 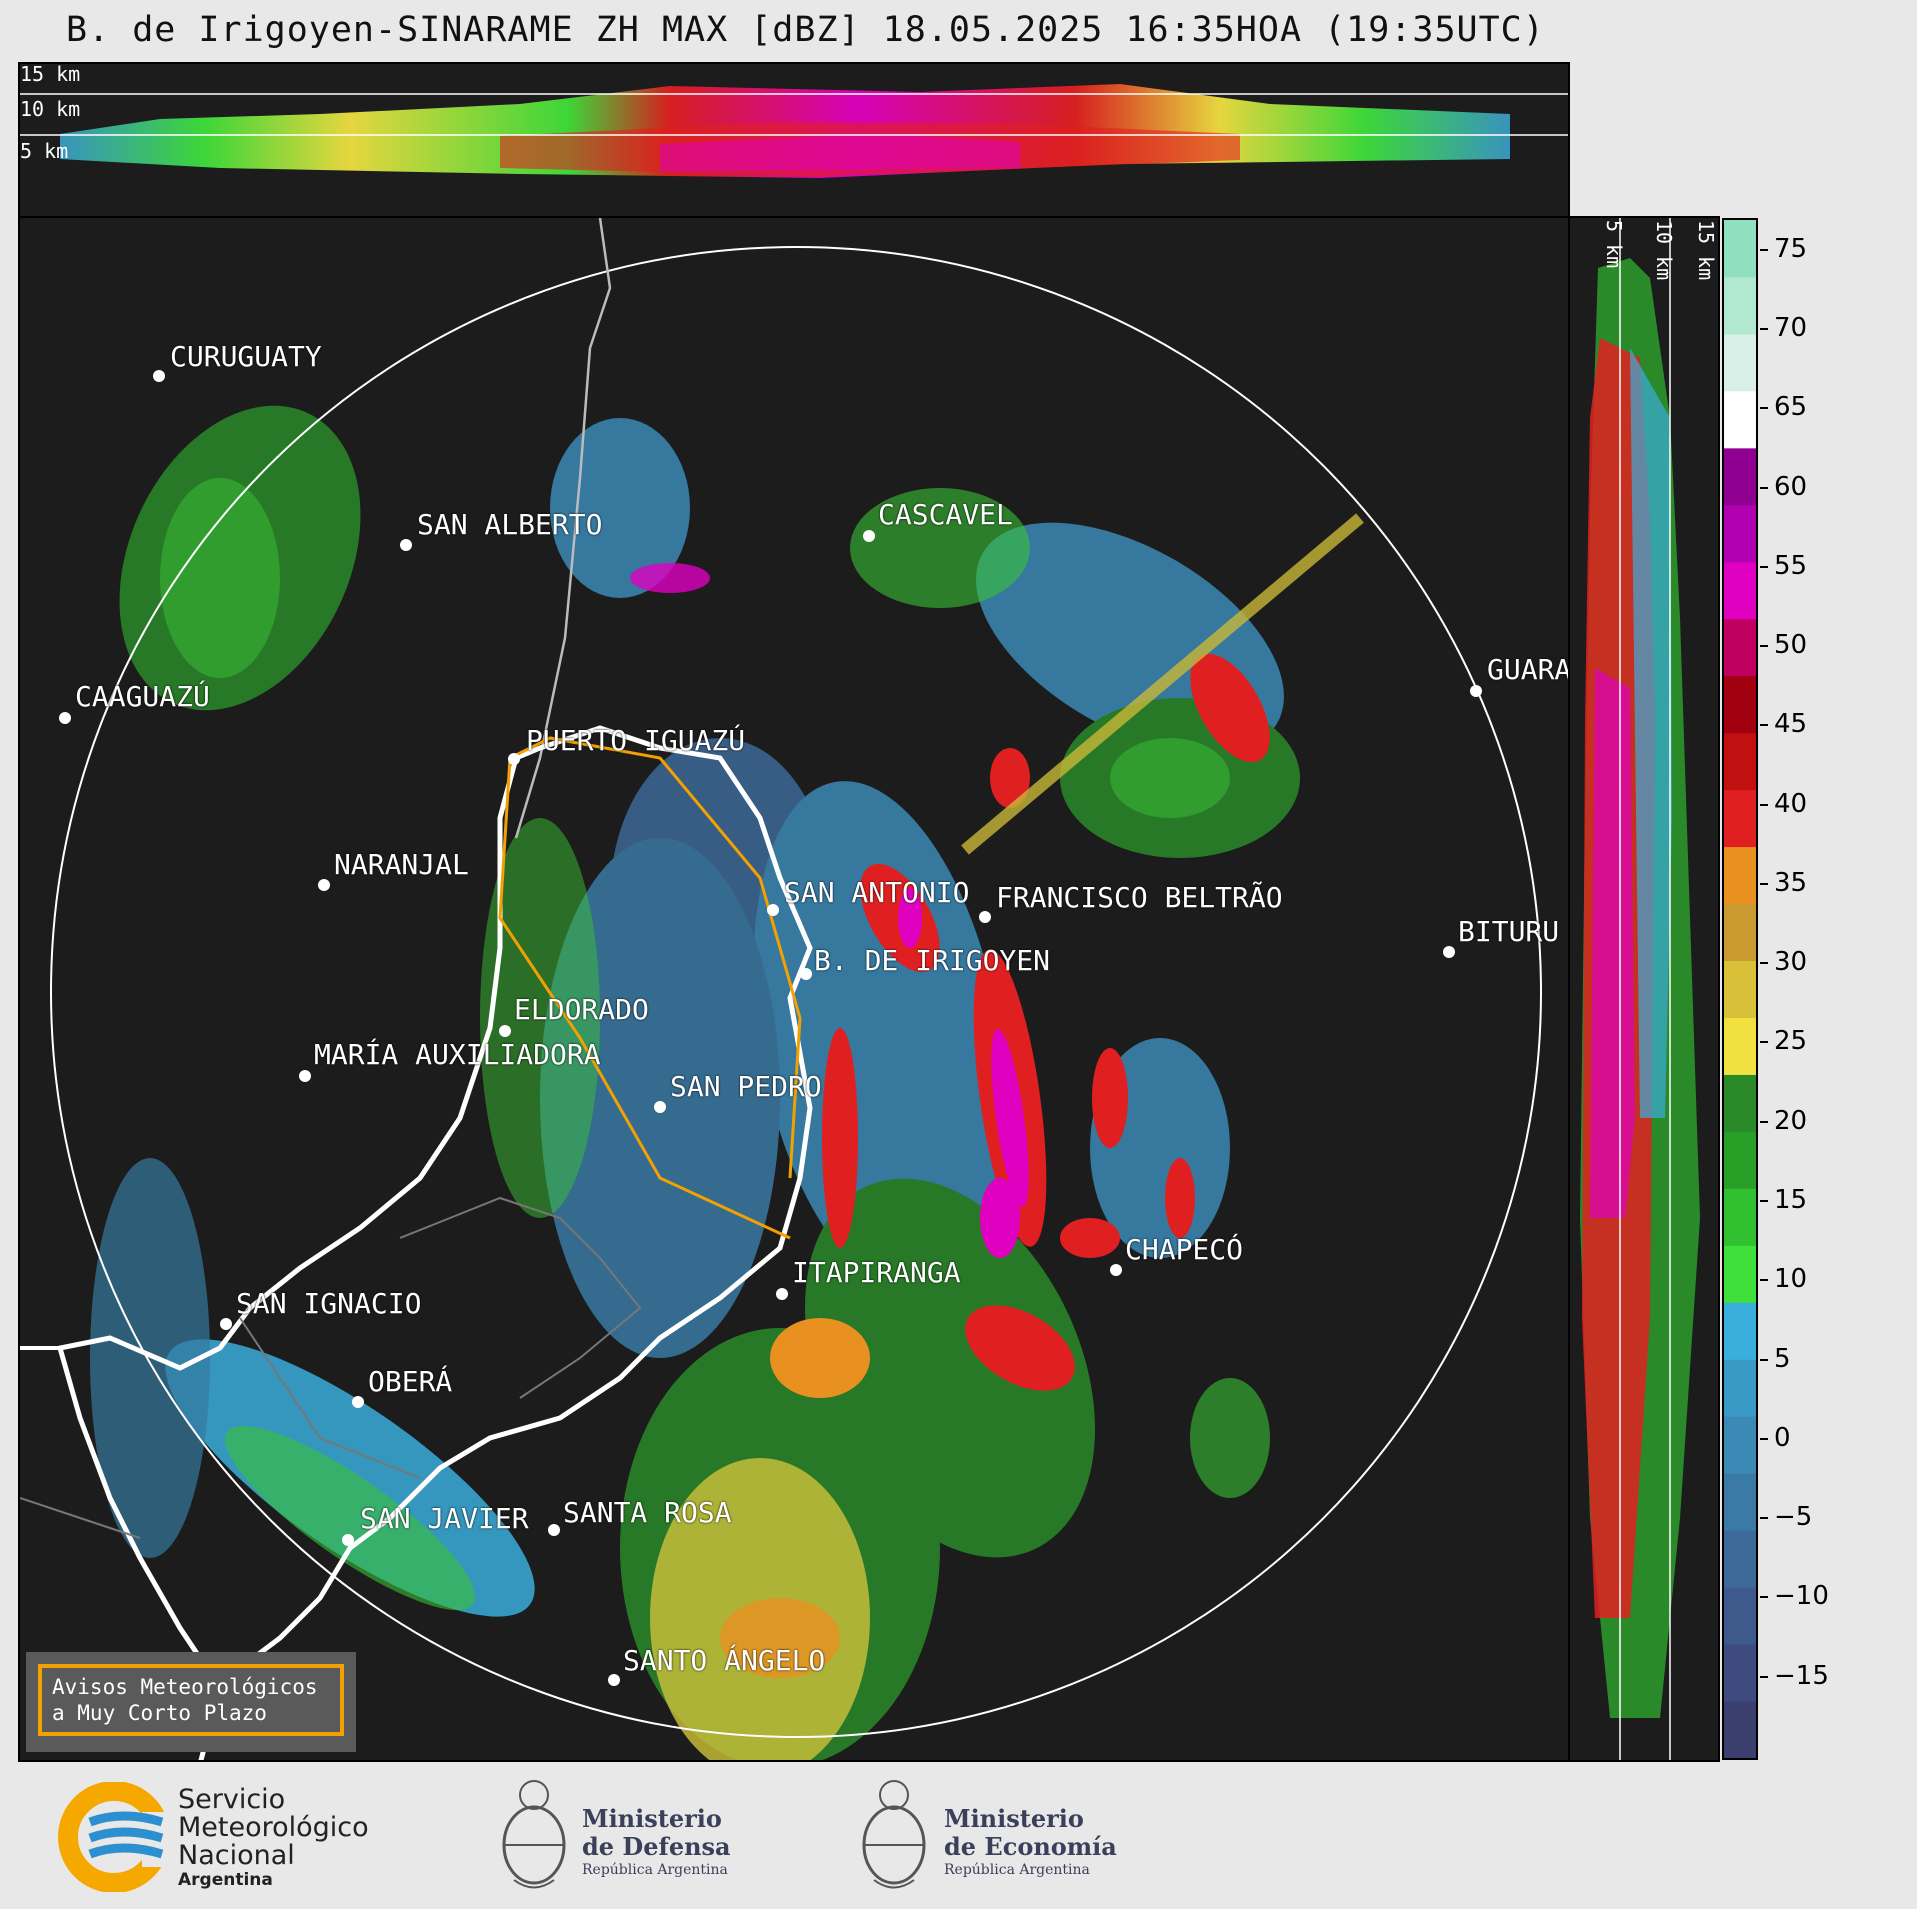 What do you see at coordinates (185, 1687) in the screenshot?
I see `warning-line-1: Avisos Meteorológicos` at bounding box center [185, 1687].